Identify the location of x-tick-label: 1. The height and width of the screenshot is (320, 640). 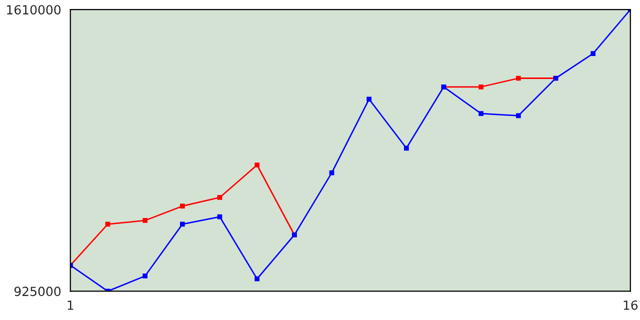
(71, 305).